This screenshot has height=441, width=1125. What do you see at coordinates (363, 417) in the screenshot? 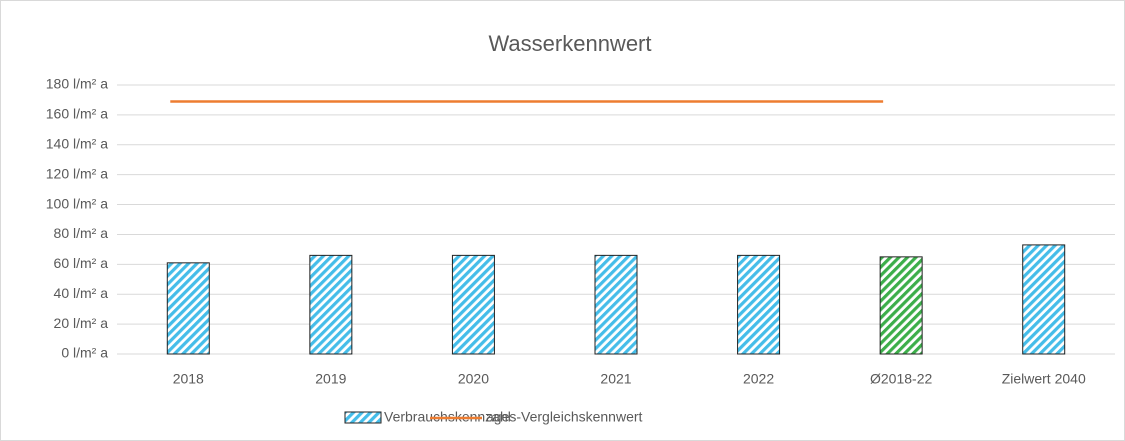
I see `legend-swatch` at bounding box center [363, 417].